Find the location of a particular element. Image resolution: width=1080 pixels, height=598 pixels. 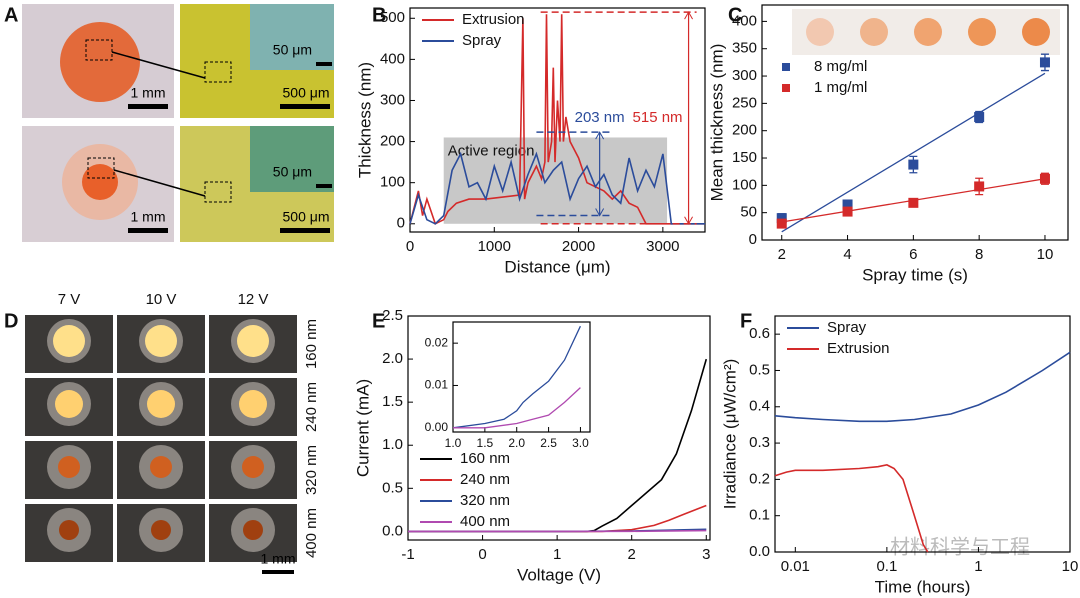

x-tick-label: 2.5 is located at coordinates (548, 443).